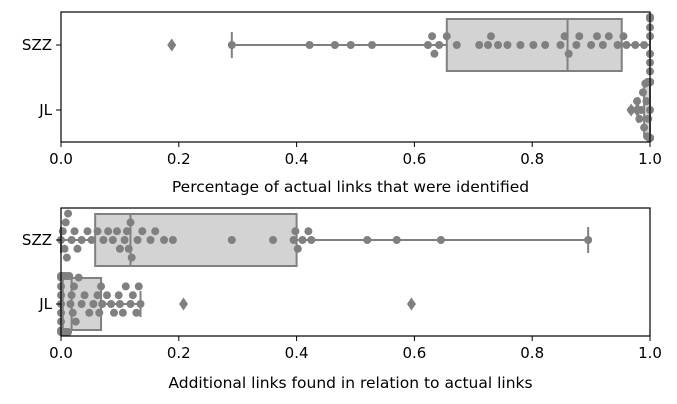 The image size is (677, 404). I want to click on category-jl, so click(236, 304).